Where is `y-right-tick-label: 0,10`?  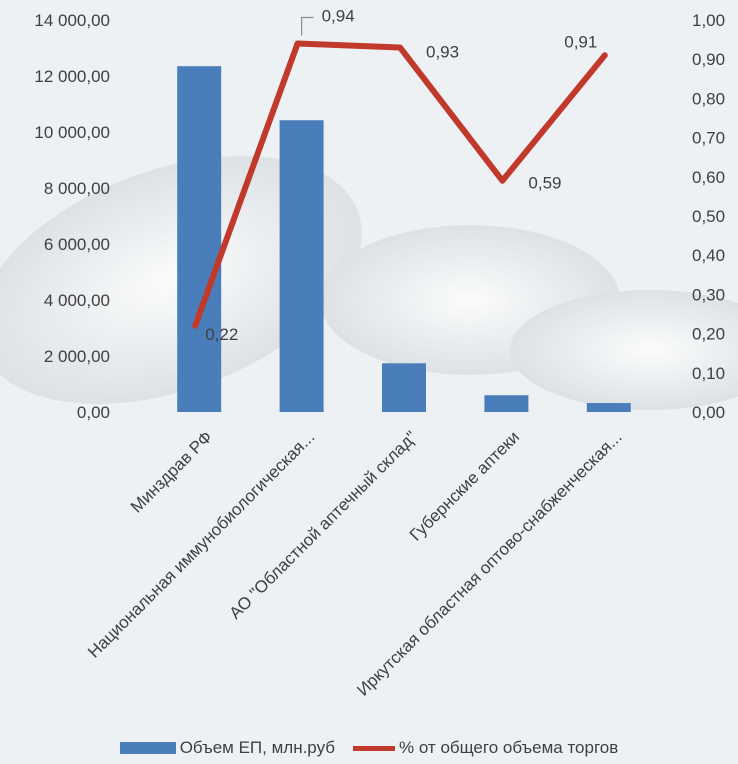
y-right-tick-label: 0,10 is located at coordinates (708, 373).